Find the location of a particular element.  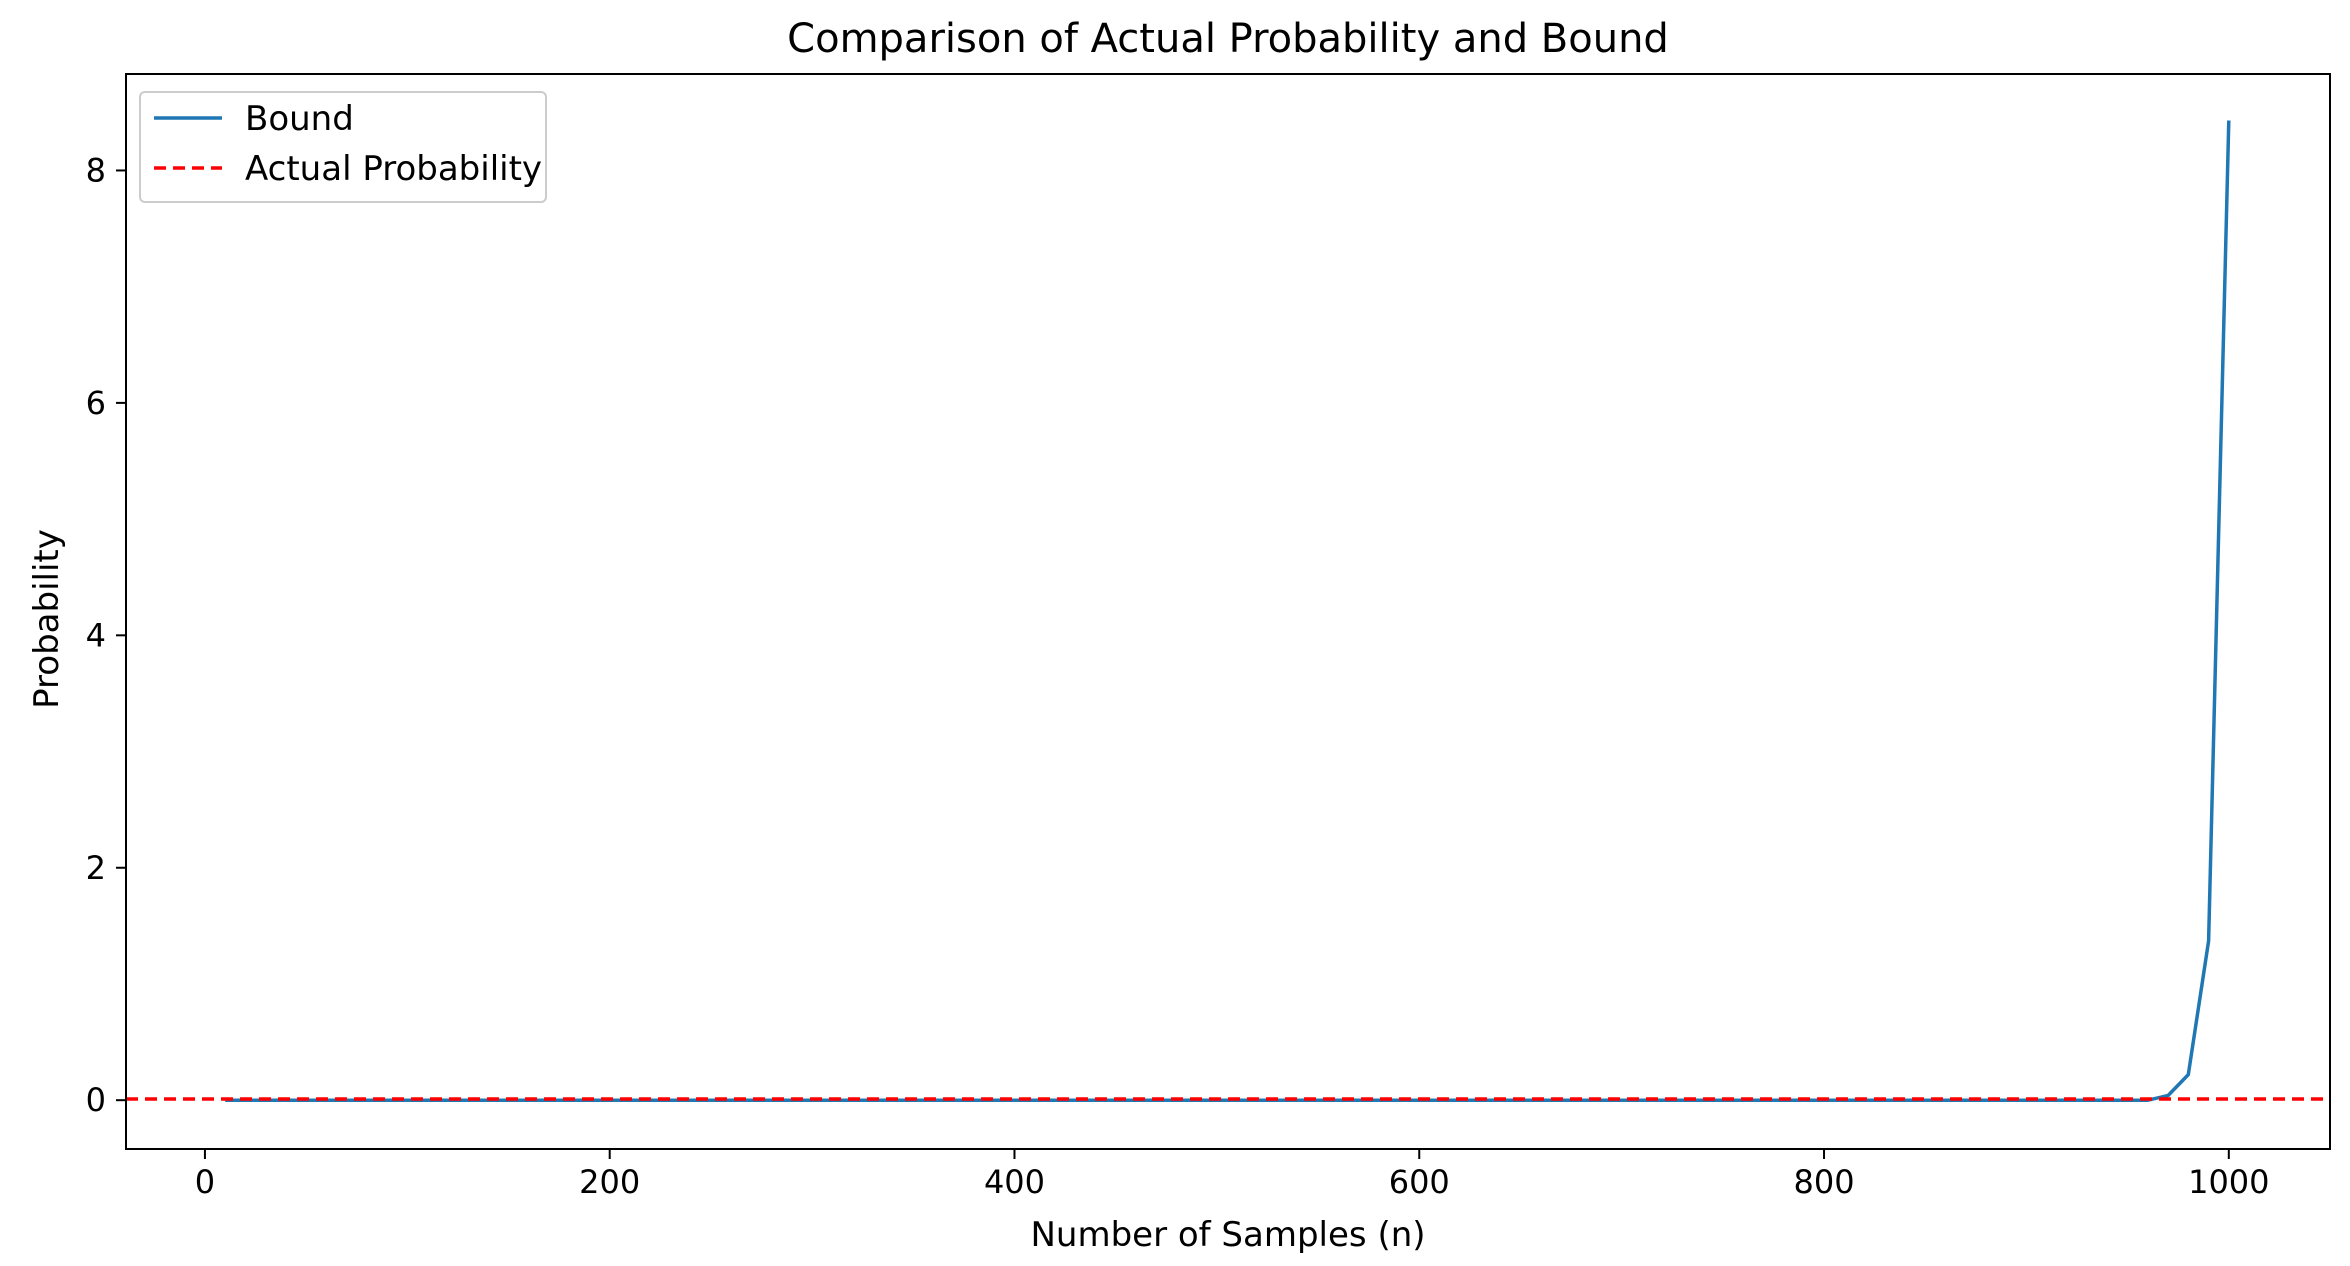

legend-box is located at coordinates (343, 147).